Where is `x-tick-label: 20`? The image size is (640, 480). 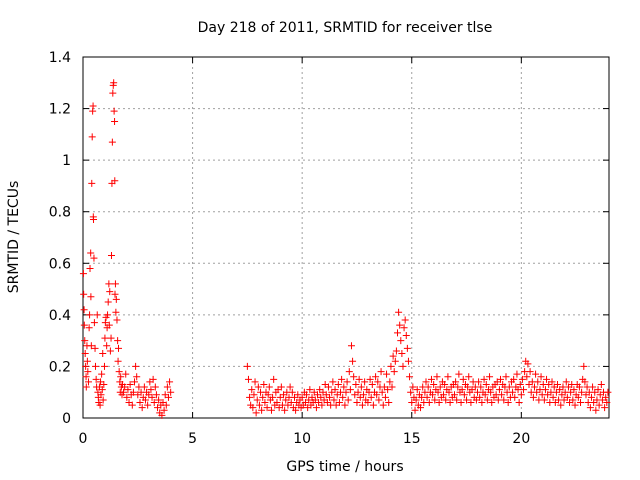
x-tick-label: 20 is located at coordinates (521, 439).